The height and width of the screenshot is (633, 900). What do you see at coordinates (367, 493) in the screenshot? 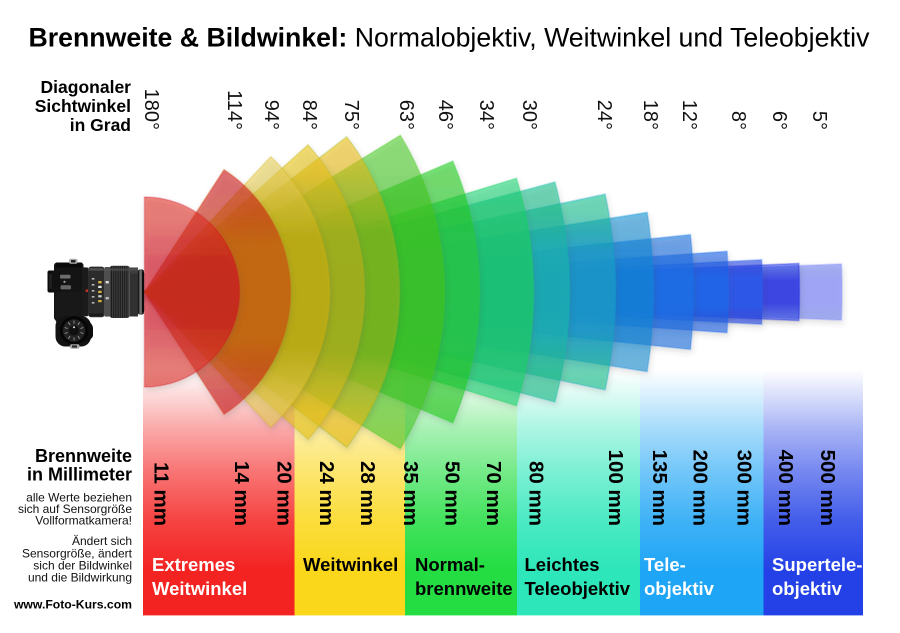
I see `svg-text: 28 mm` at bounding box center [367, 493].